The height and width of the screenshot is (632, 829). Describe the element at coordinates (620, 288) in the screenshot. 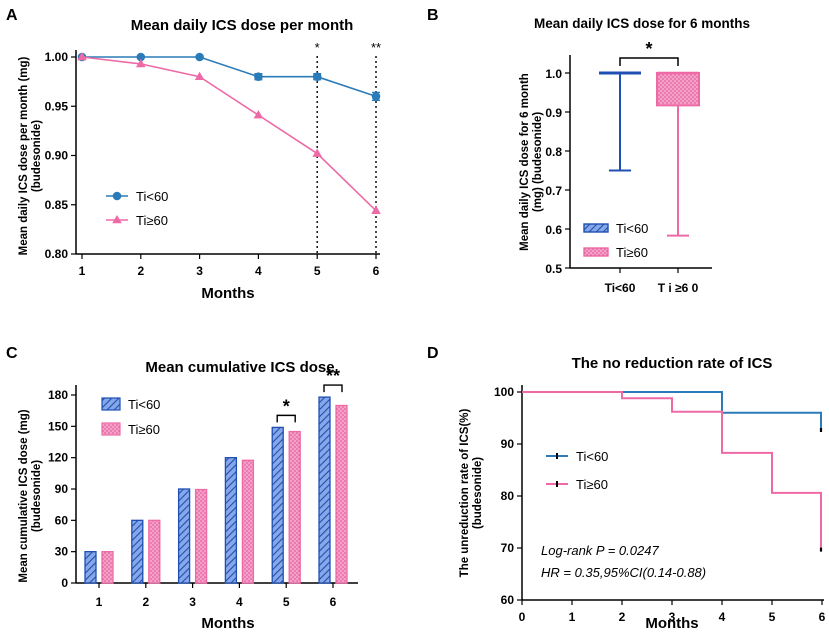

I see `chart-b-x-tick-label: Ti<60` at that location.